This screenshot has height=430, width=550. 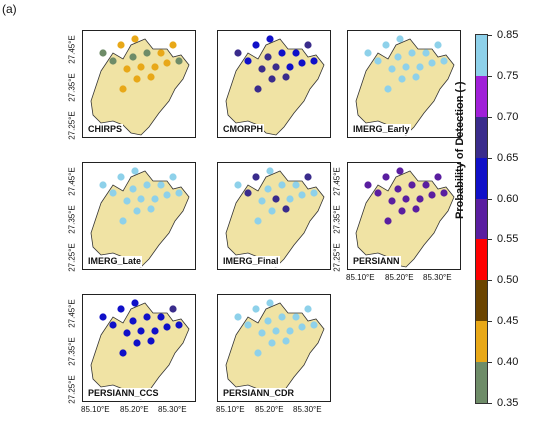 What do you see at coordinates (115, 261) in the screenshot?
I see `panel-name: IMERG_Late` at bounding box center [115, 261].